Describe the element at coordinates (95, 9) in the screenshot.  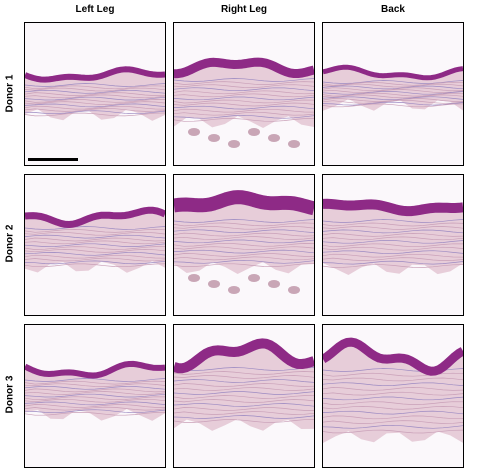
I see `column-label-left-leg: Left Leg` at that location.